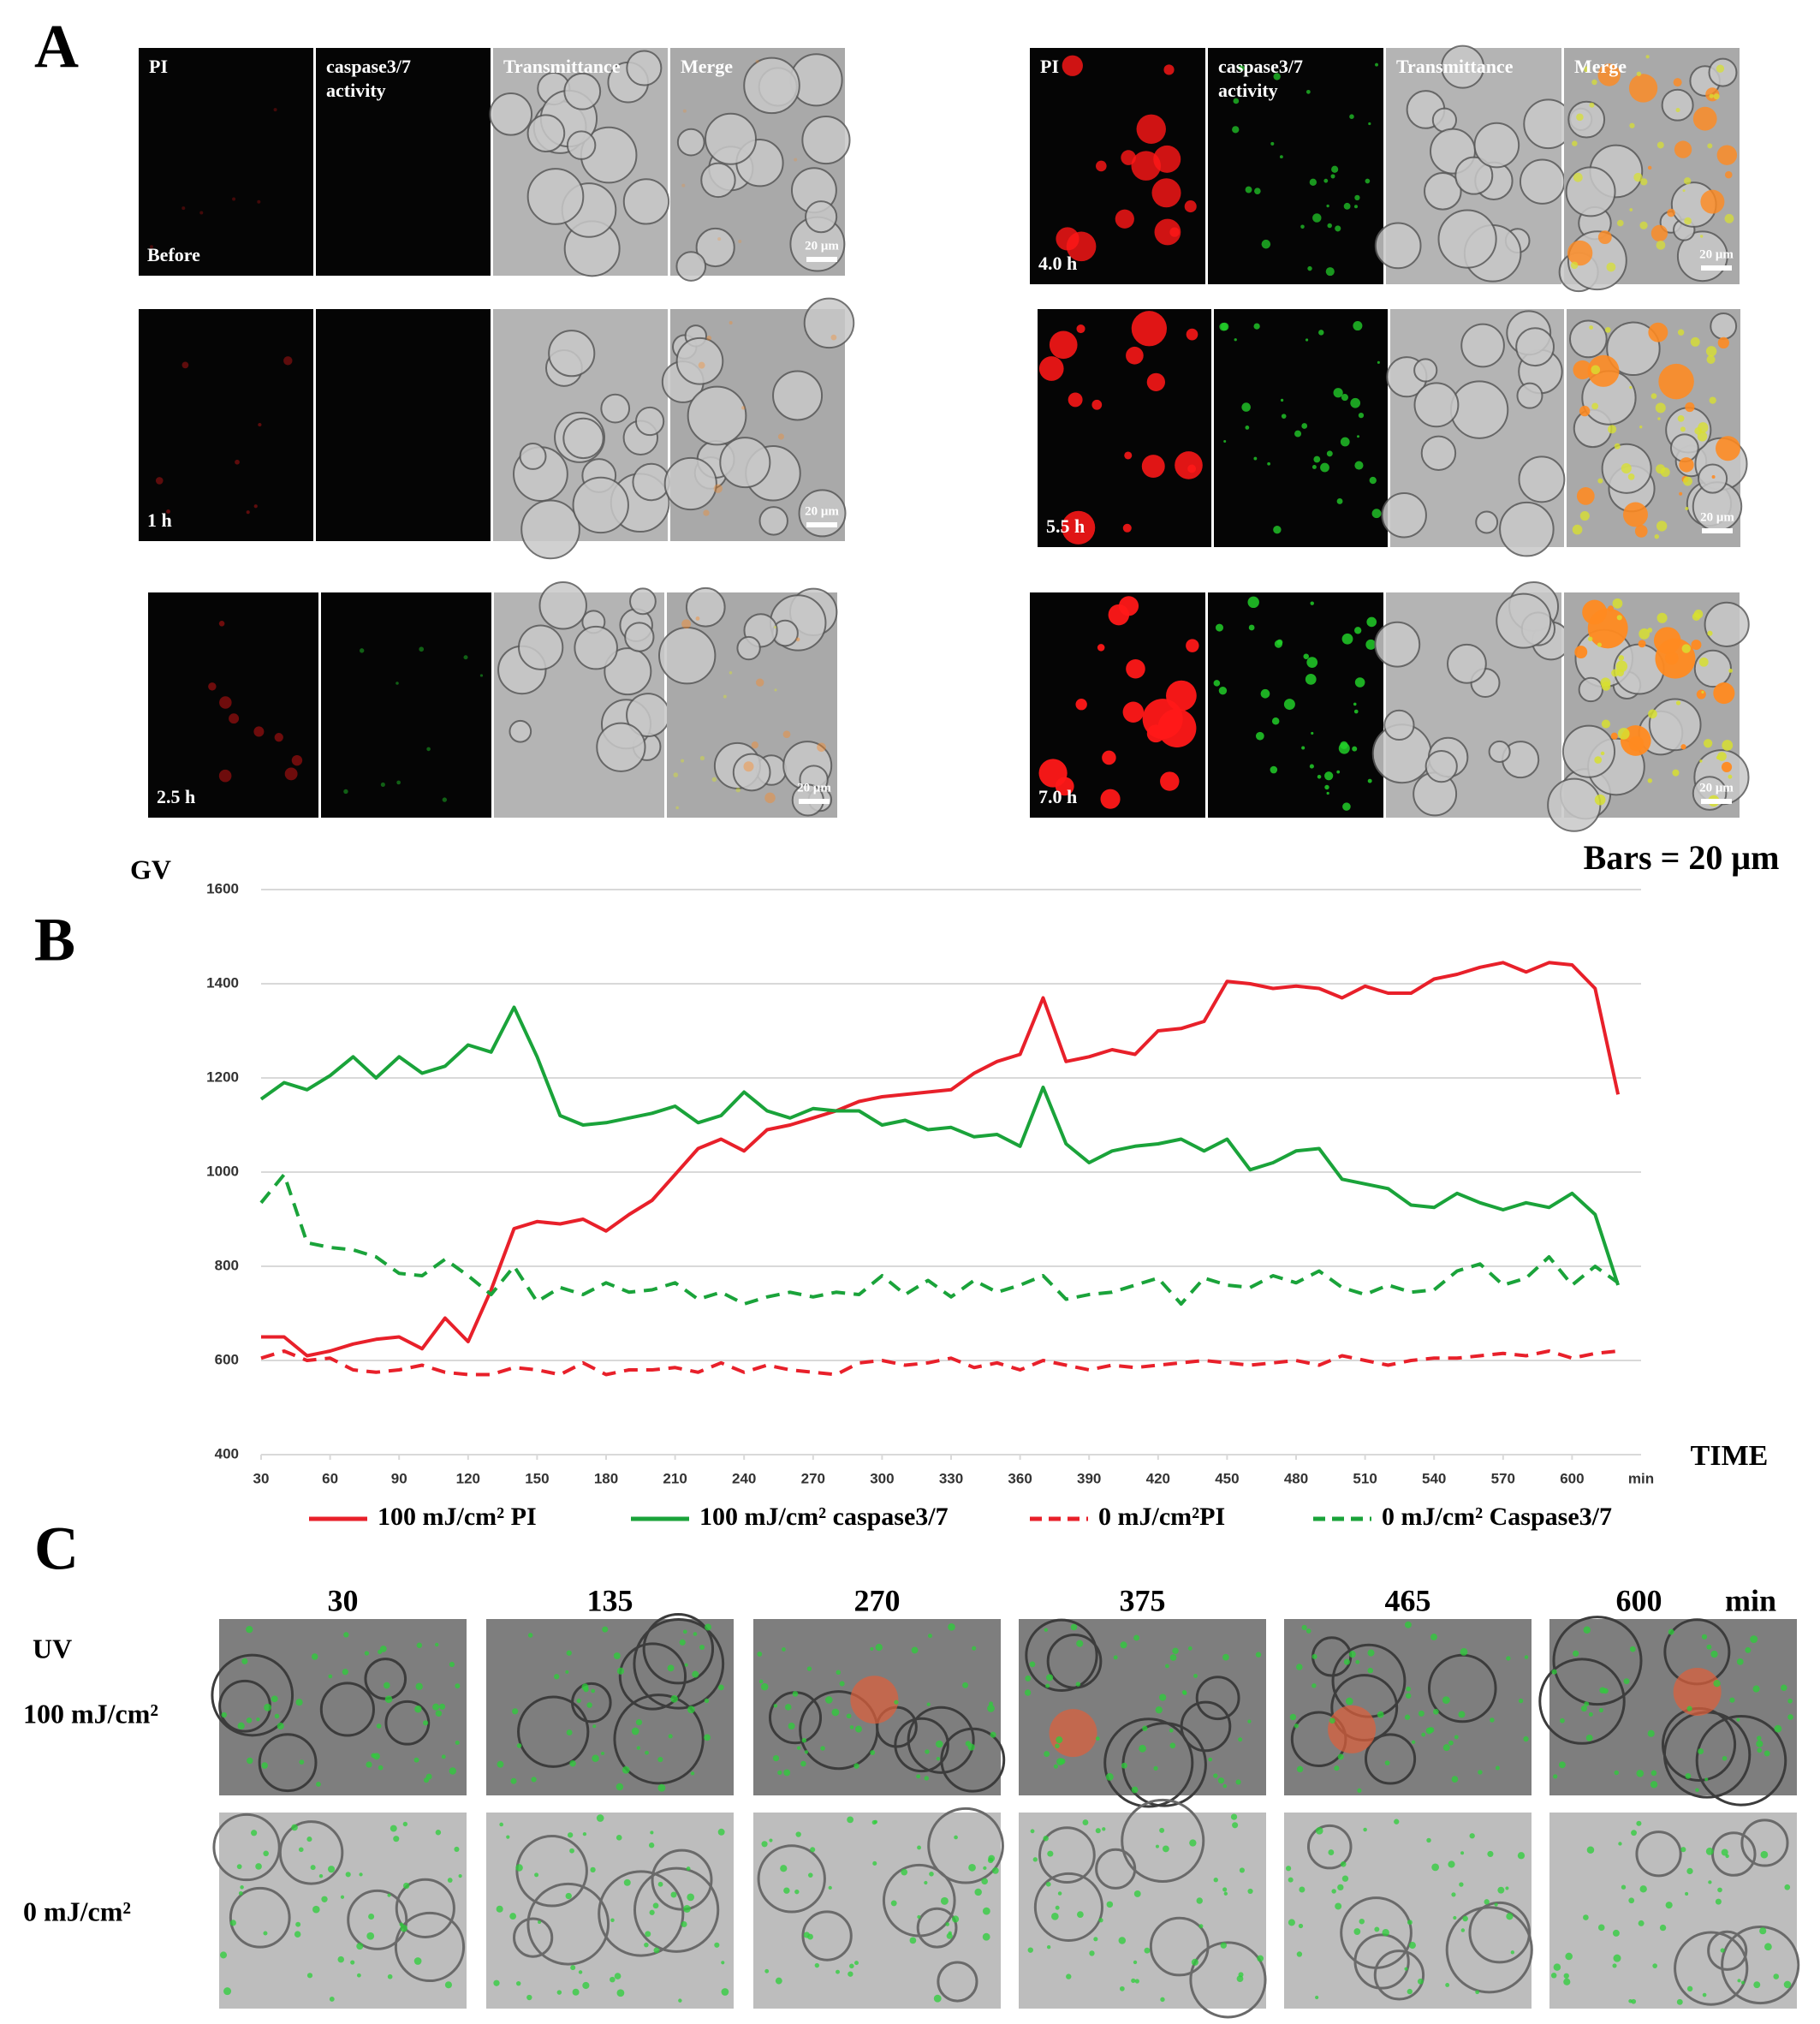 The image size is (1820, 2024). Describe the element at coordinates (1730, 1456) in the screenshot. I see `x-axis-label: TIME` at that location.